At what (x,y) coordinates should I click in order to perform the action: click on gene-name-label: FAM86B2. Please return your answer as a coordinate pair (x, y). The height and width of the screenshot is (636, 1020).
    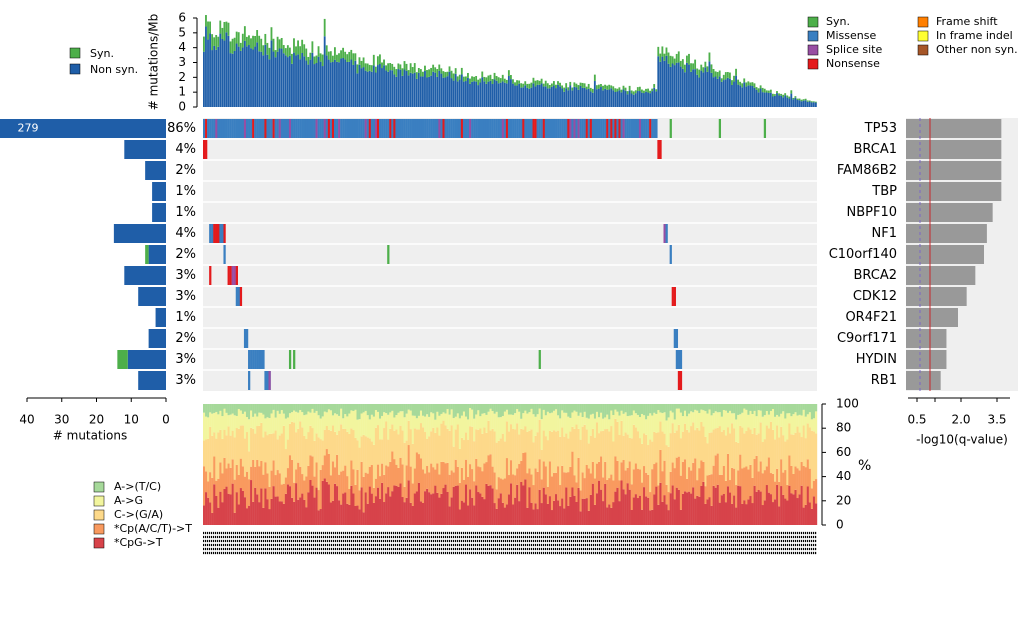
    Looking at the image, I should click on (867, 170).